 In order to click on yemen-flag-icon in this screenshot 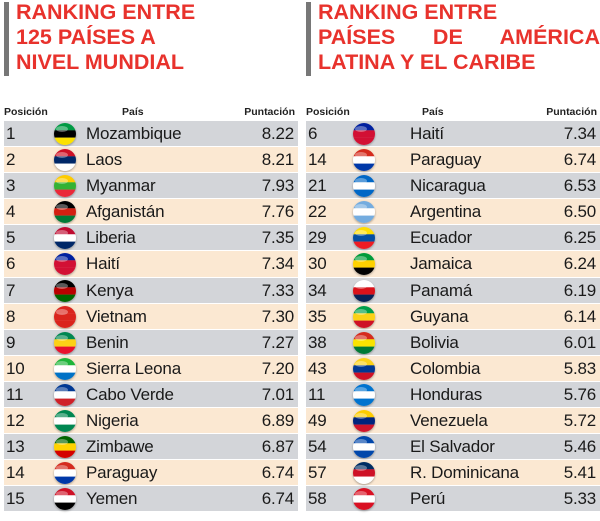, I will do `click(65, 499)`.